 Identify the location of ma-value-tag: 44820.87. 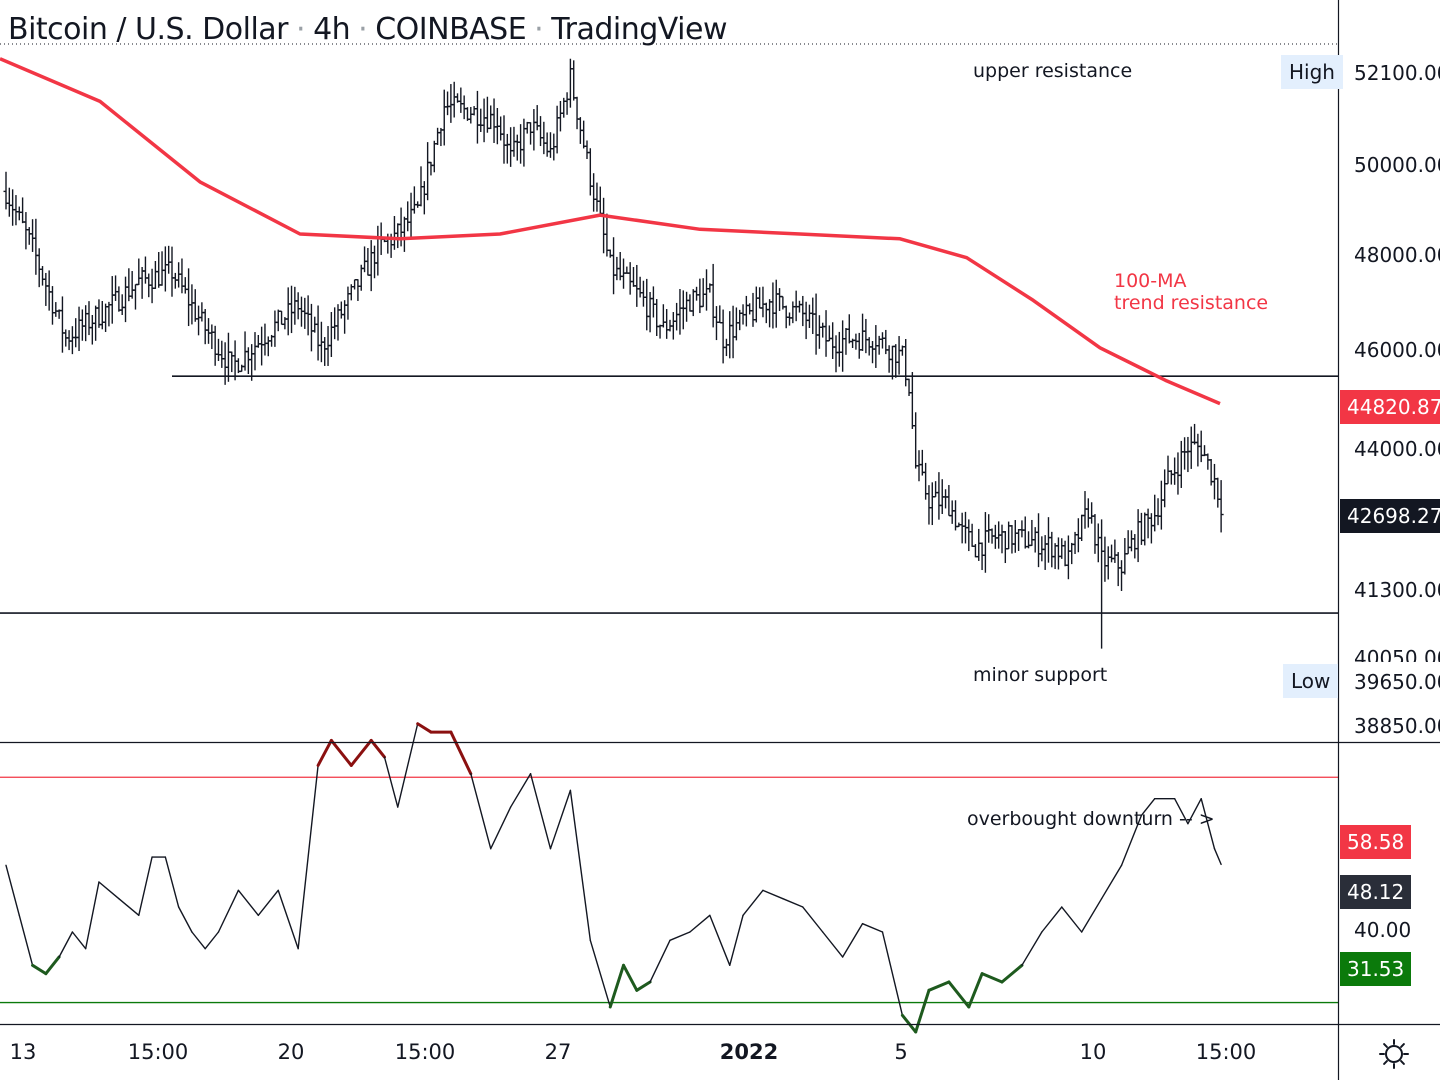
(1390, 407).